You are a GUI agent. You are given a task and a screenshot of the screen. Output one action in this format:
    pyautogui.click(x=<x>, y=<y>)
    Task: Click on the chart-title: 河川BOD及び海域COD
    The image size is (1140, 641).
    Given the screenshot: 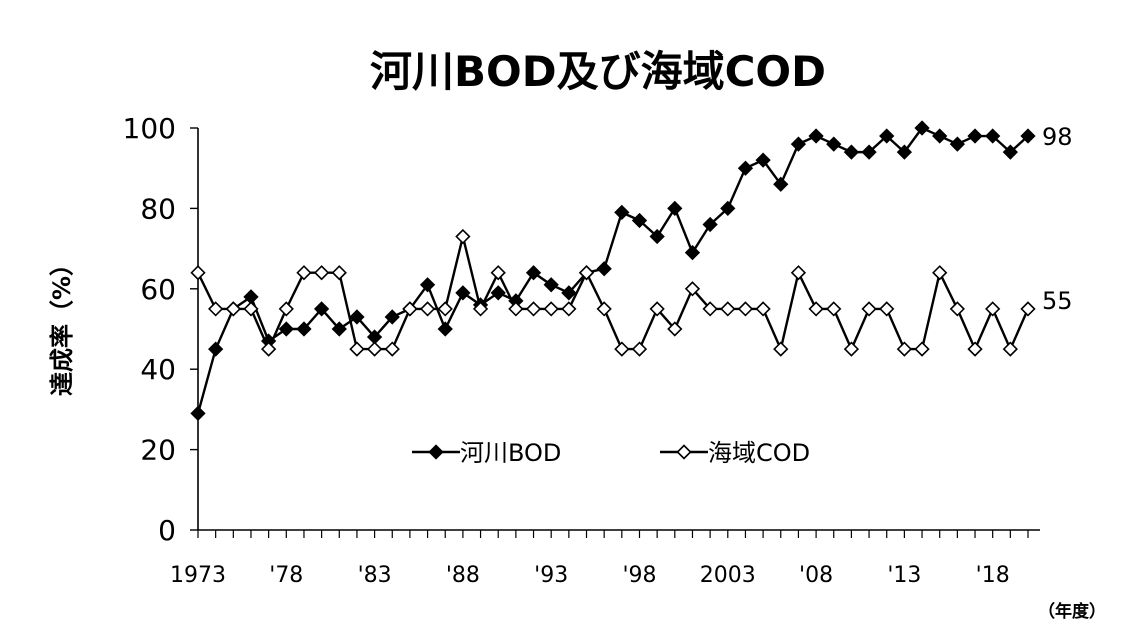 What is the action you would take?
    pyautogui.click(x=598, y=71)
    